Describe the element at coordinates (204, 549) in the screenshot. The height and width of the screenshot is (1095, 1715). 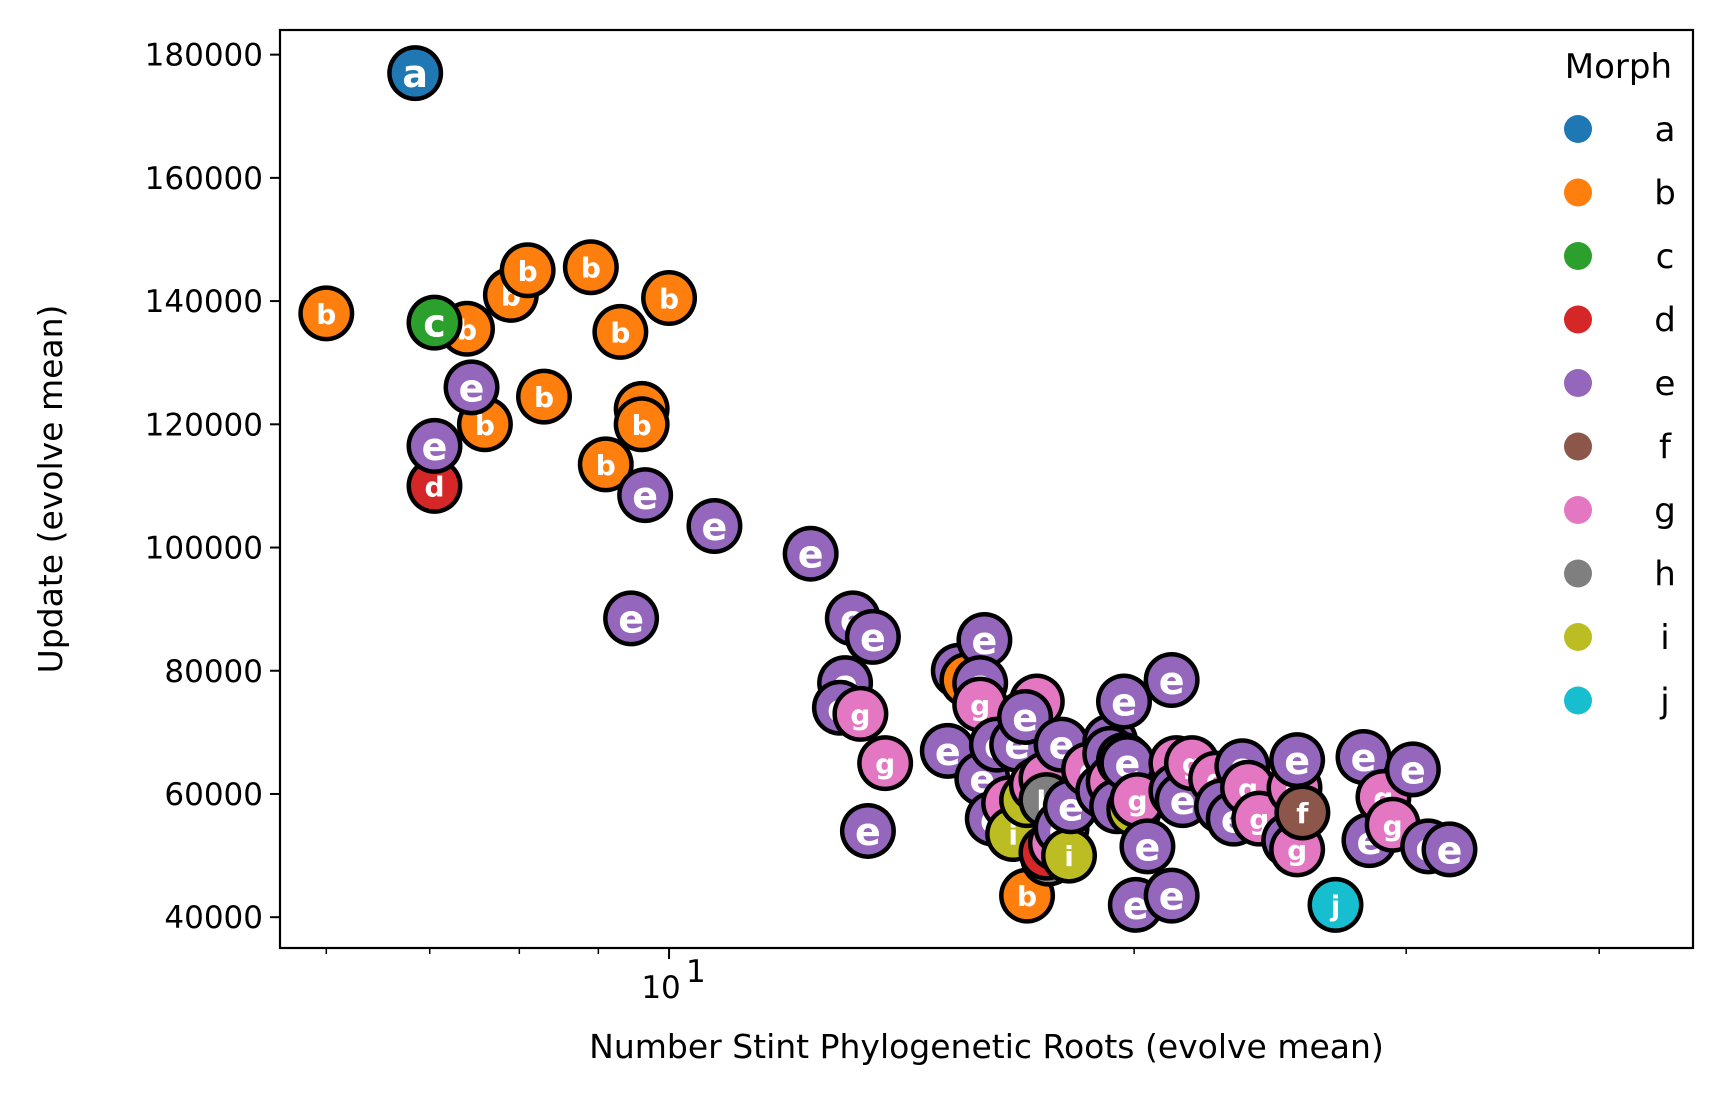
I see `y-tick-label: 100000` at that location.